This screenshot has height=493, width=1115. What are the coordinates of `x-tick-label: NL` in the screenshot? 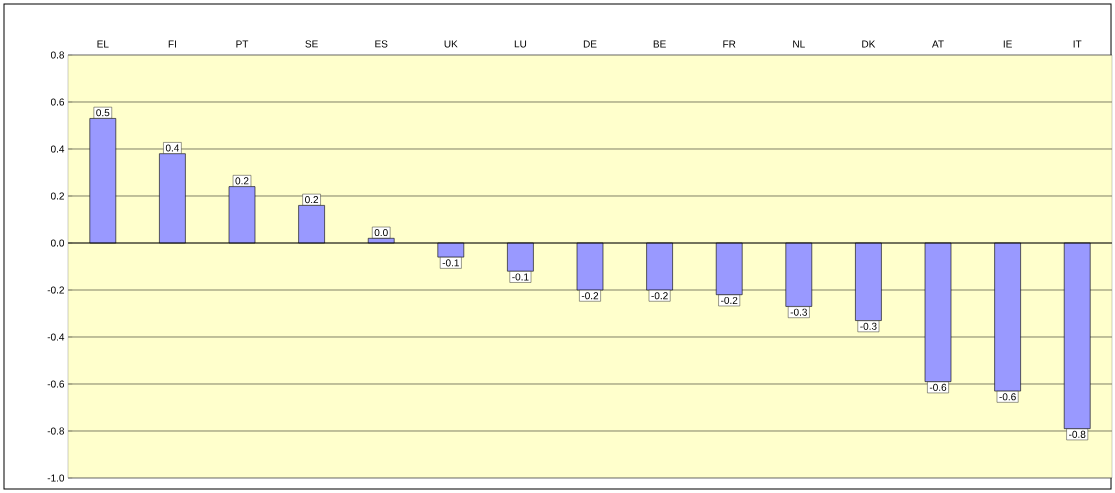 It's located at (799, 44).